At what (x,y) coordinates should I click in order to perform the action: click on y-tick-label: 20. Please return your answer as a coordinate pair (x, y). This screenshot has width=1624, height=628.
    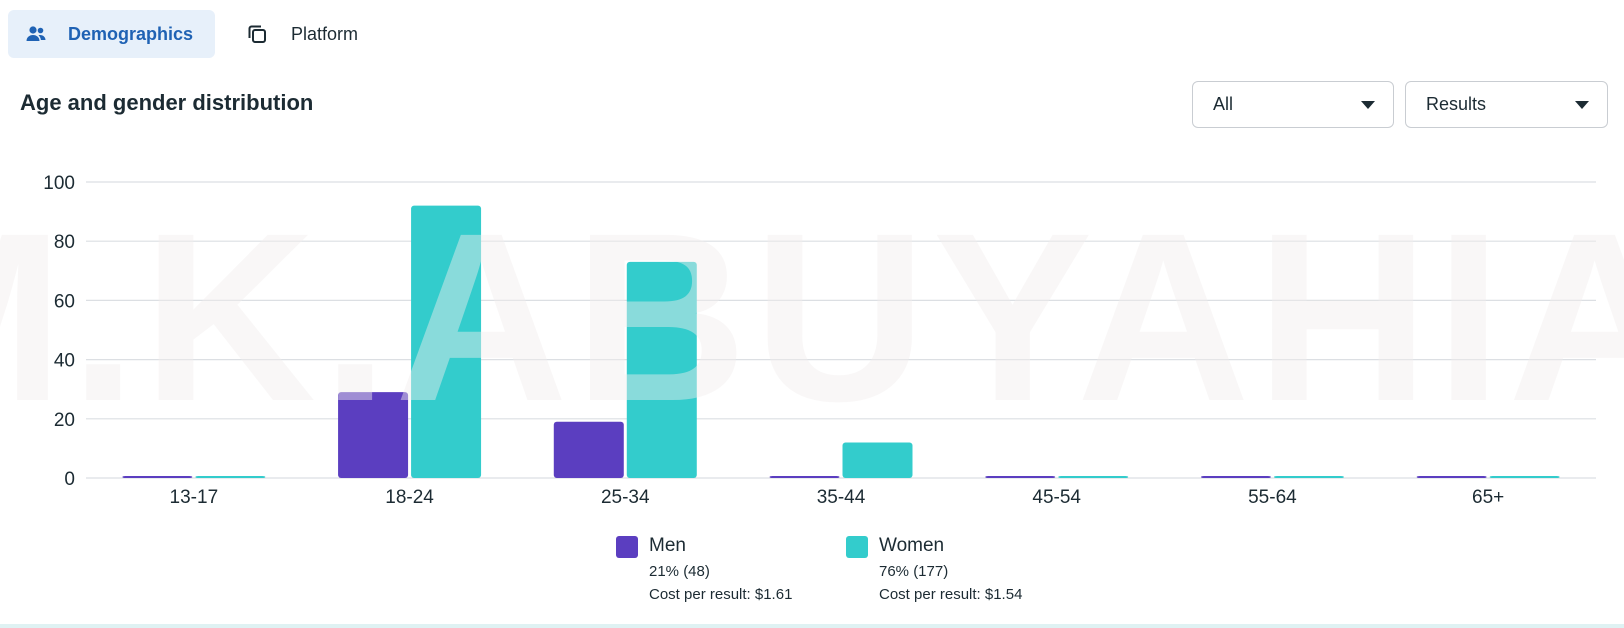
    Looking at the image, I should click on (64, 420).